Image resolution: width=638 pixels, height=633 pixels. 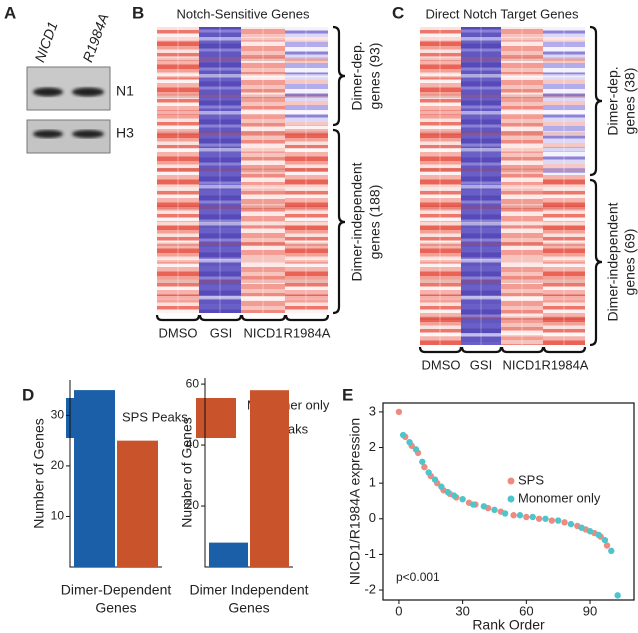 I want to click on panel-title: Direct Notch Target Genes, so click(x=502, y=13).